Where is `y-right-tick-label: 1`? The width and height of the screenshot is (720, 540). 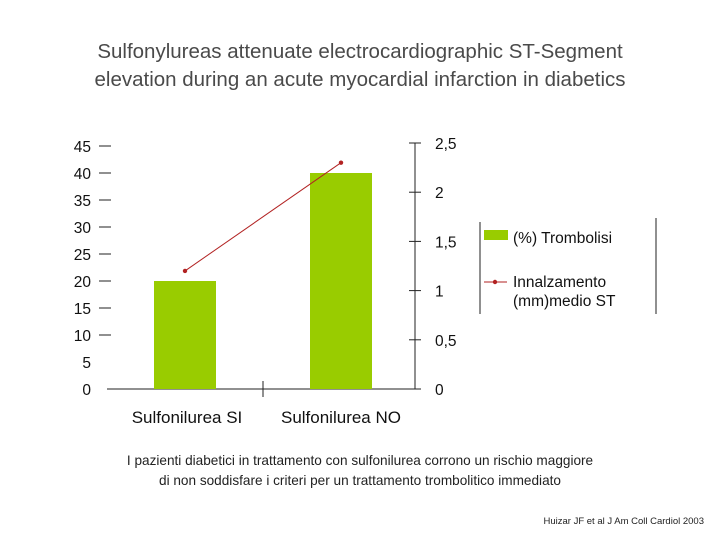
y-right-tick-label: 1 is located at coordinates (439, 292).